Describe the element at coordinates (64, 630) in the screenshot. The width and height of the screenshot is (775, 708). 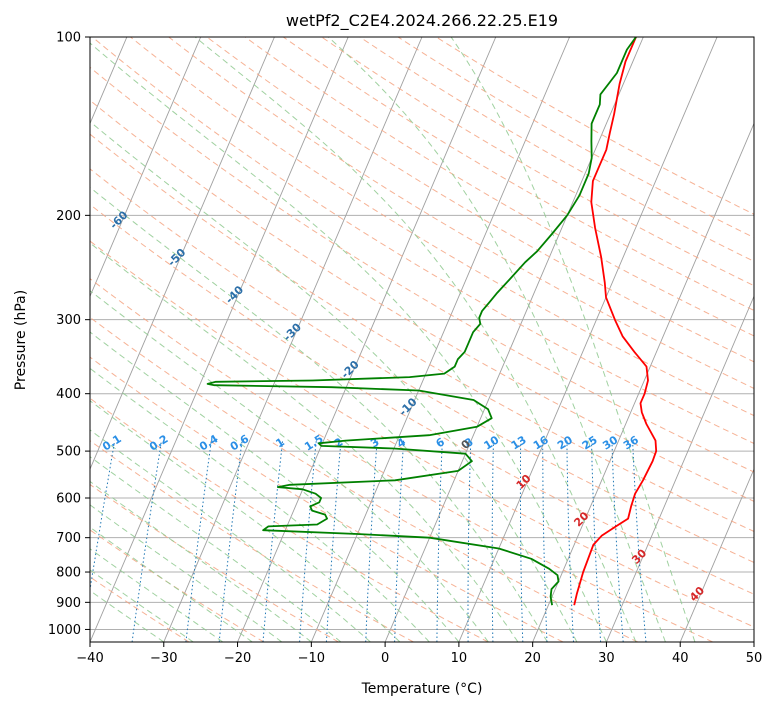
I see `y-tick-label: 1000` at that location.